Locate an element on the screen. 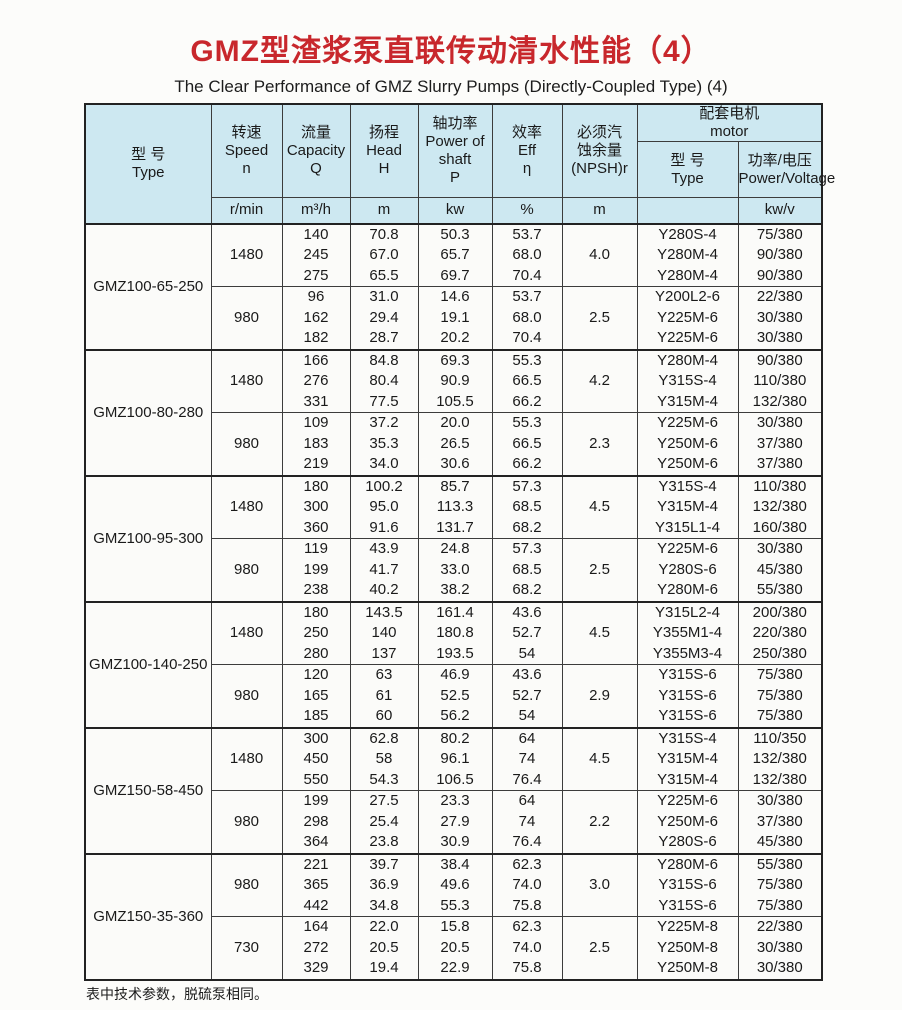 The height and width of the screenshot is (1010, 902). efficiency-cell-value: 68.2 is located at coordinates (527, 589).